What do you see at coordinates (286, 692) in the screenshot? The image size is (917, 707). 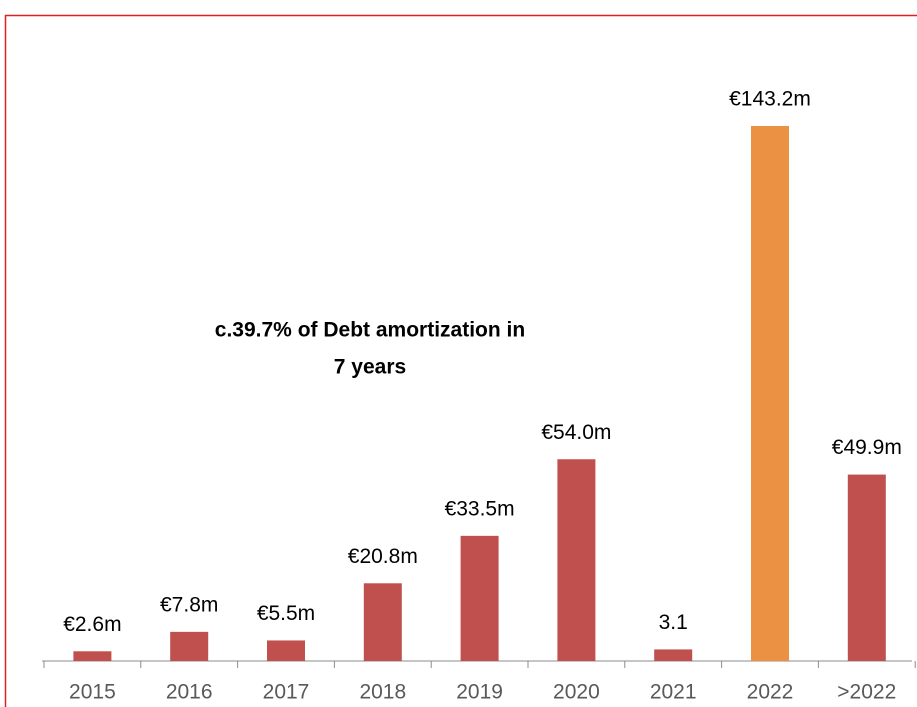 I see `x-tick-label: 2017` at bounding box center [286, 692].